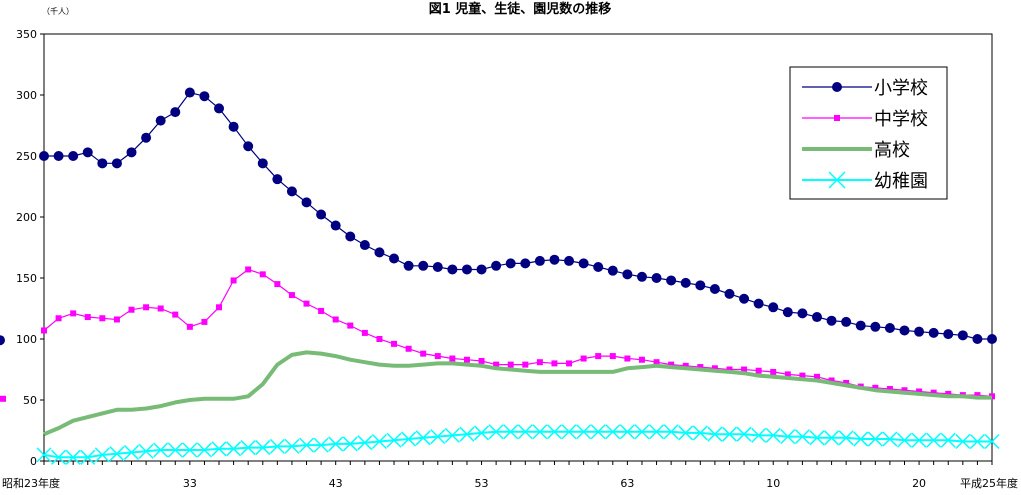 The height and width of the screenshot is (495, 1021). Describe the element at coordinates (26, 217) in the screenshot. I see `y-tick-label: 200` at that location.